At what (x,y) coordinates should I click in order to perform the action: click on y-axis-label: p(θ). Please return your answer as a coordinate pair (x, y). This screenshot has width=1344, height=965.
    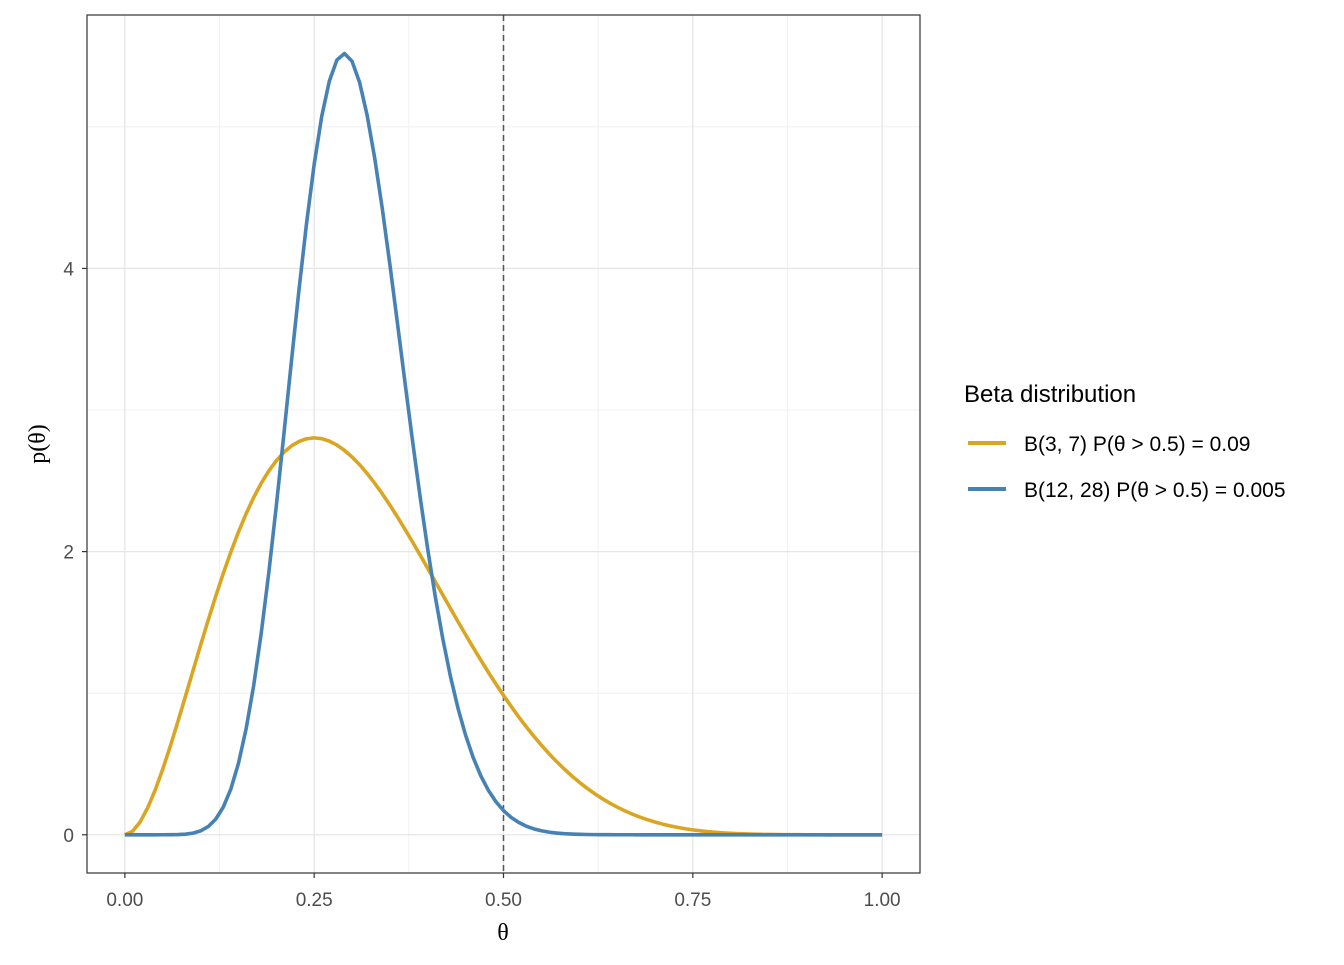
    Looking at the image, I should click on (38, 443).